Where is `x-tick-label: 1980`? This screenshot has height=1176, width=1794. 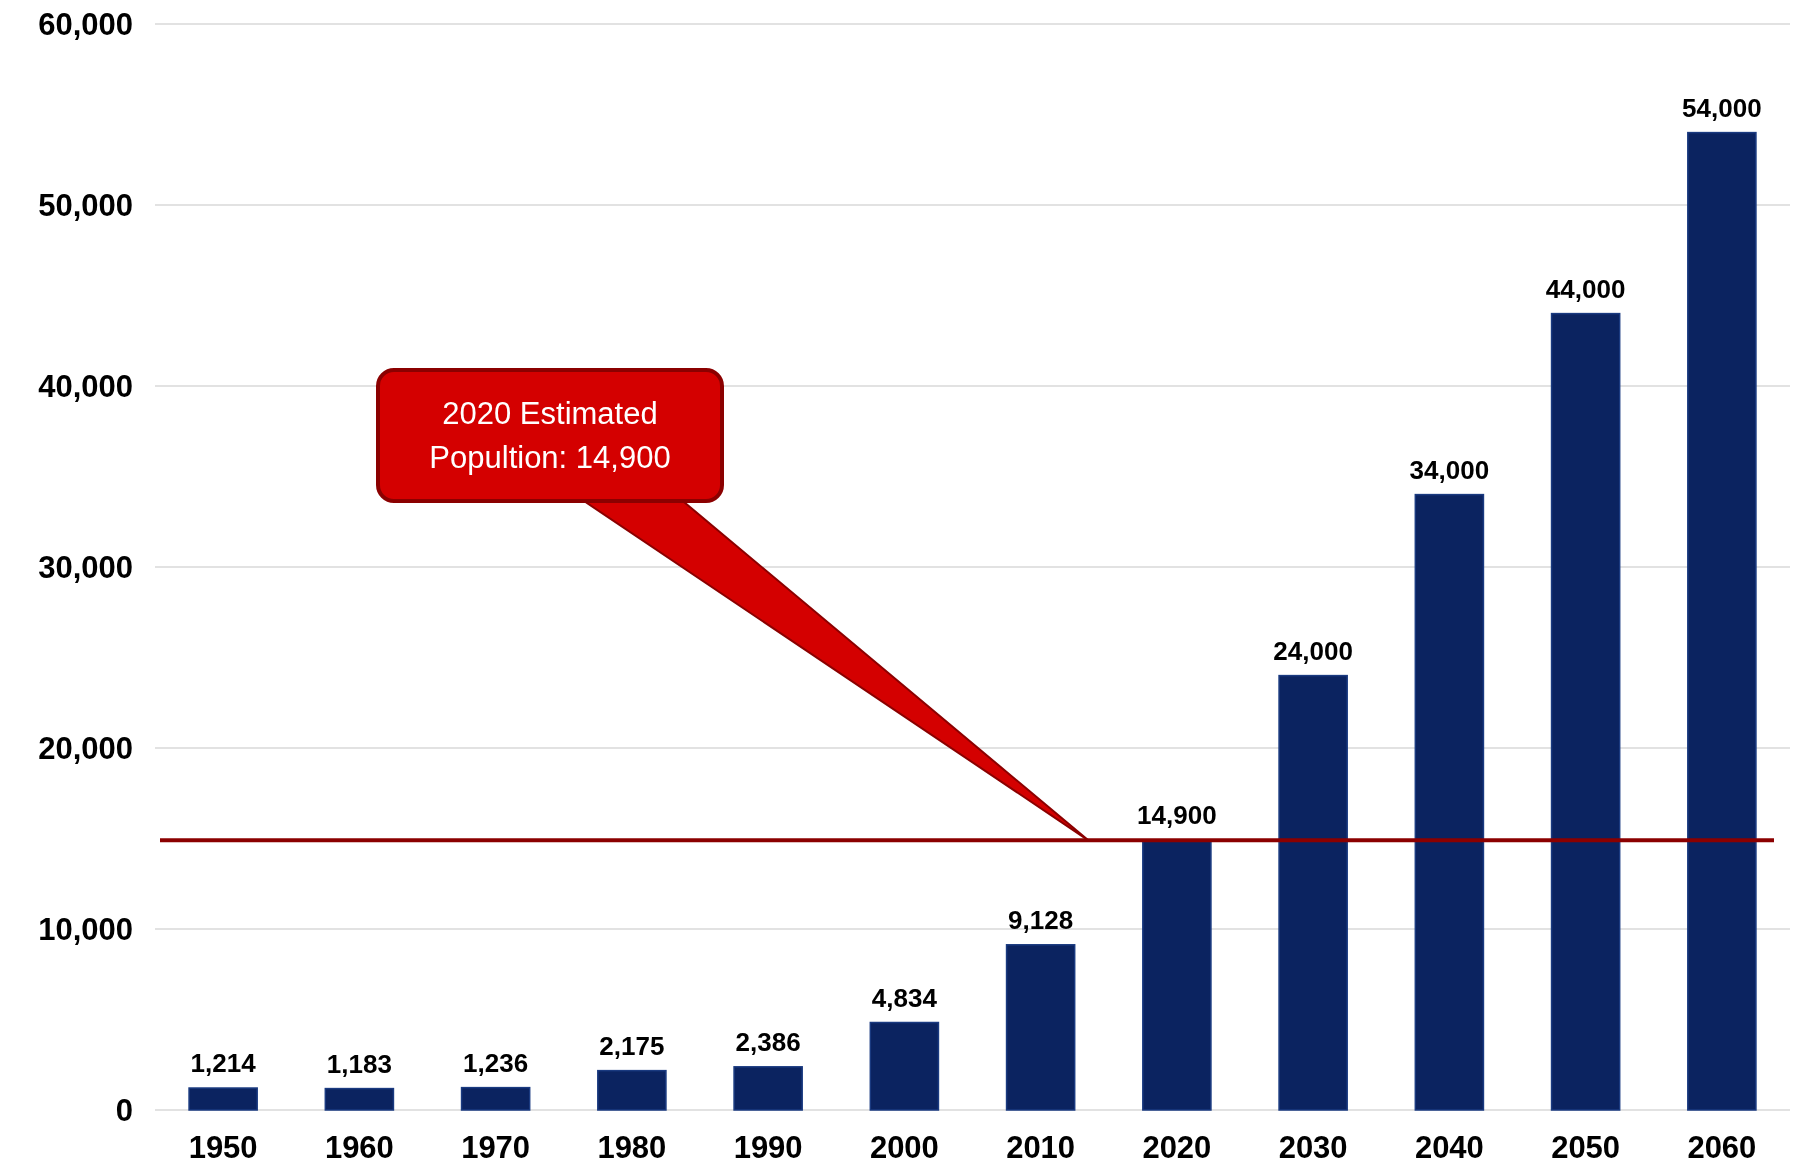 x-tick-label: 1980 is located at coordinates (632, 1147).